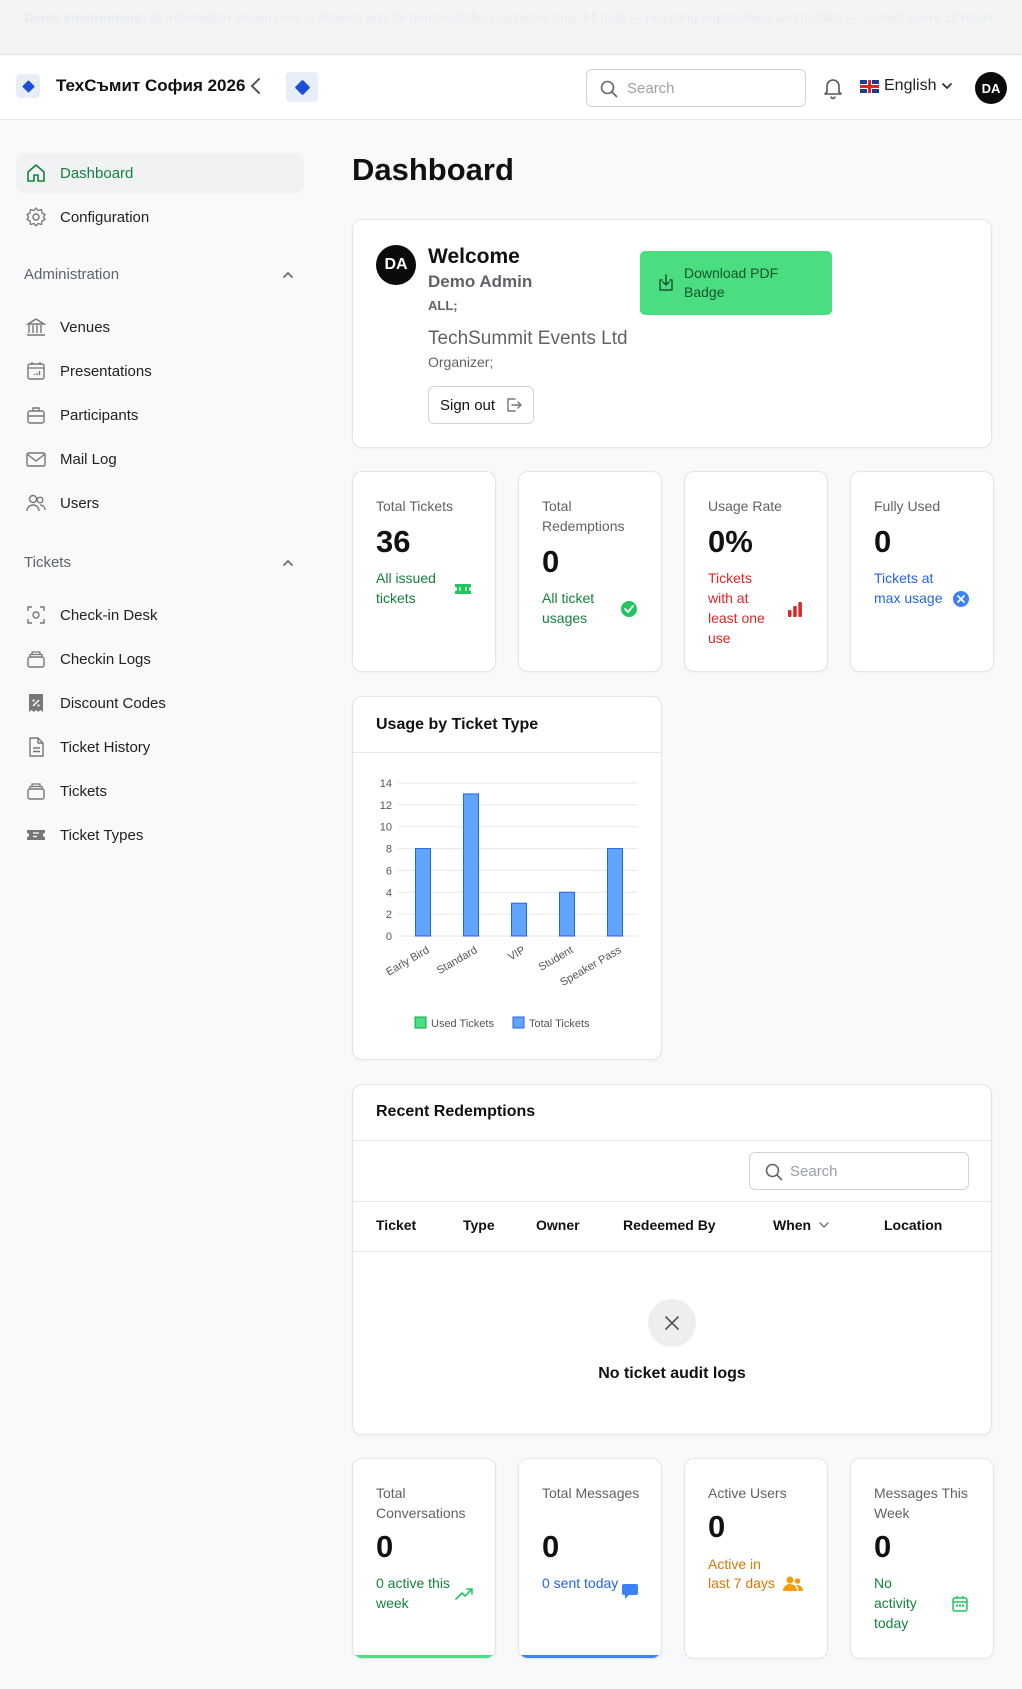 Image resolution: width=1022 pixels, height=1689 pixels. I want to click on stat-label: Total Redemptions, so click(583, 516).